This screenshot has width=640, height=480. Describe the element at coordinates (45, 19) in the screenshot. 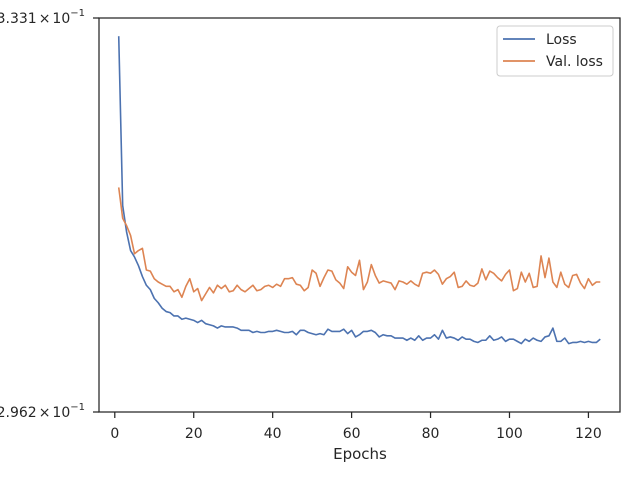

I see `y-tick-times-top: ×` at that location.